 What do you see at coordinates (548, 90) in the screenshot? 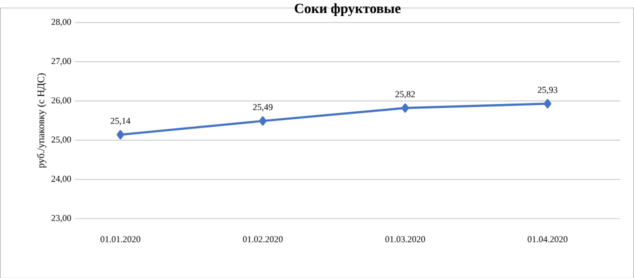
I see `data-label: 25,93` at bounding box center [548, 90].